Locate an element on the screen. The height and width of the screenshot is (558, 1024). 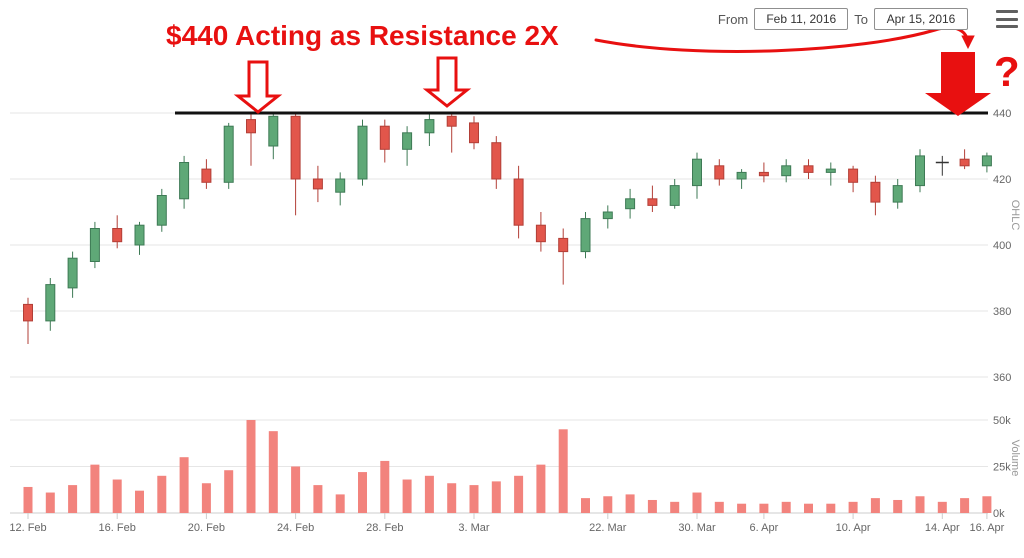
x-axis-label: 10. Apr is located at coordinates (853, 528).